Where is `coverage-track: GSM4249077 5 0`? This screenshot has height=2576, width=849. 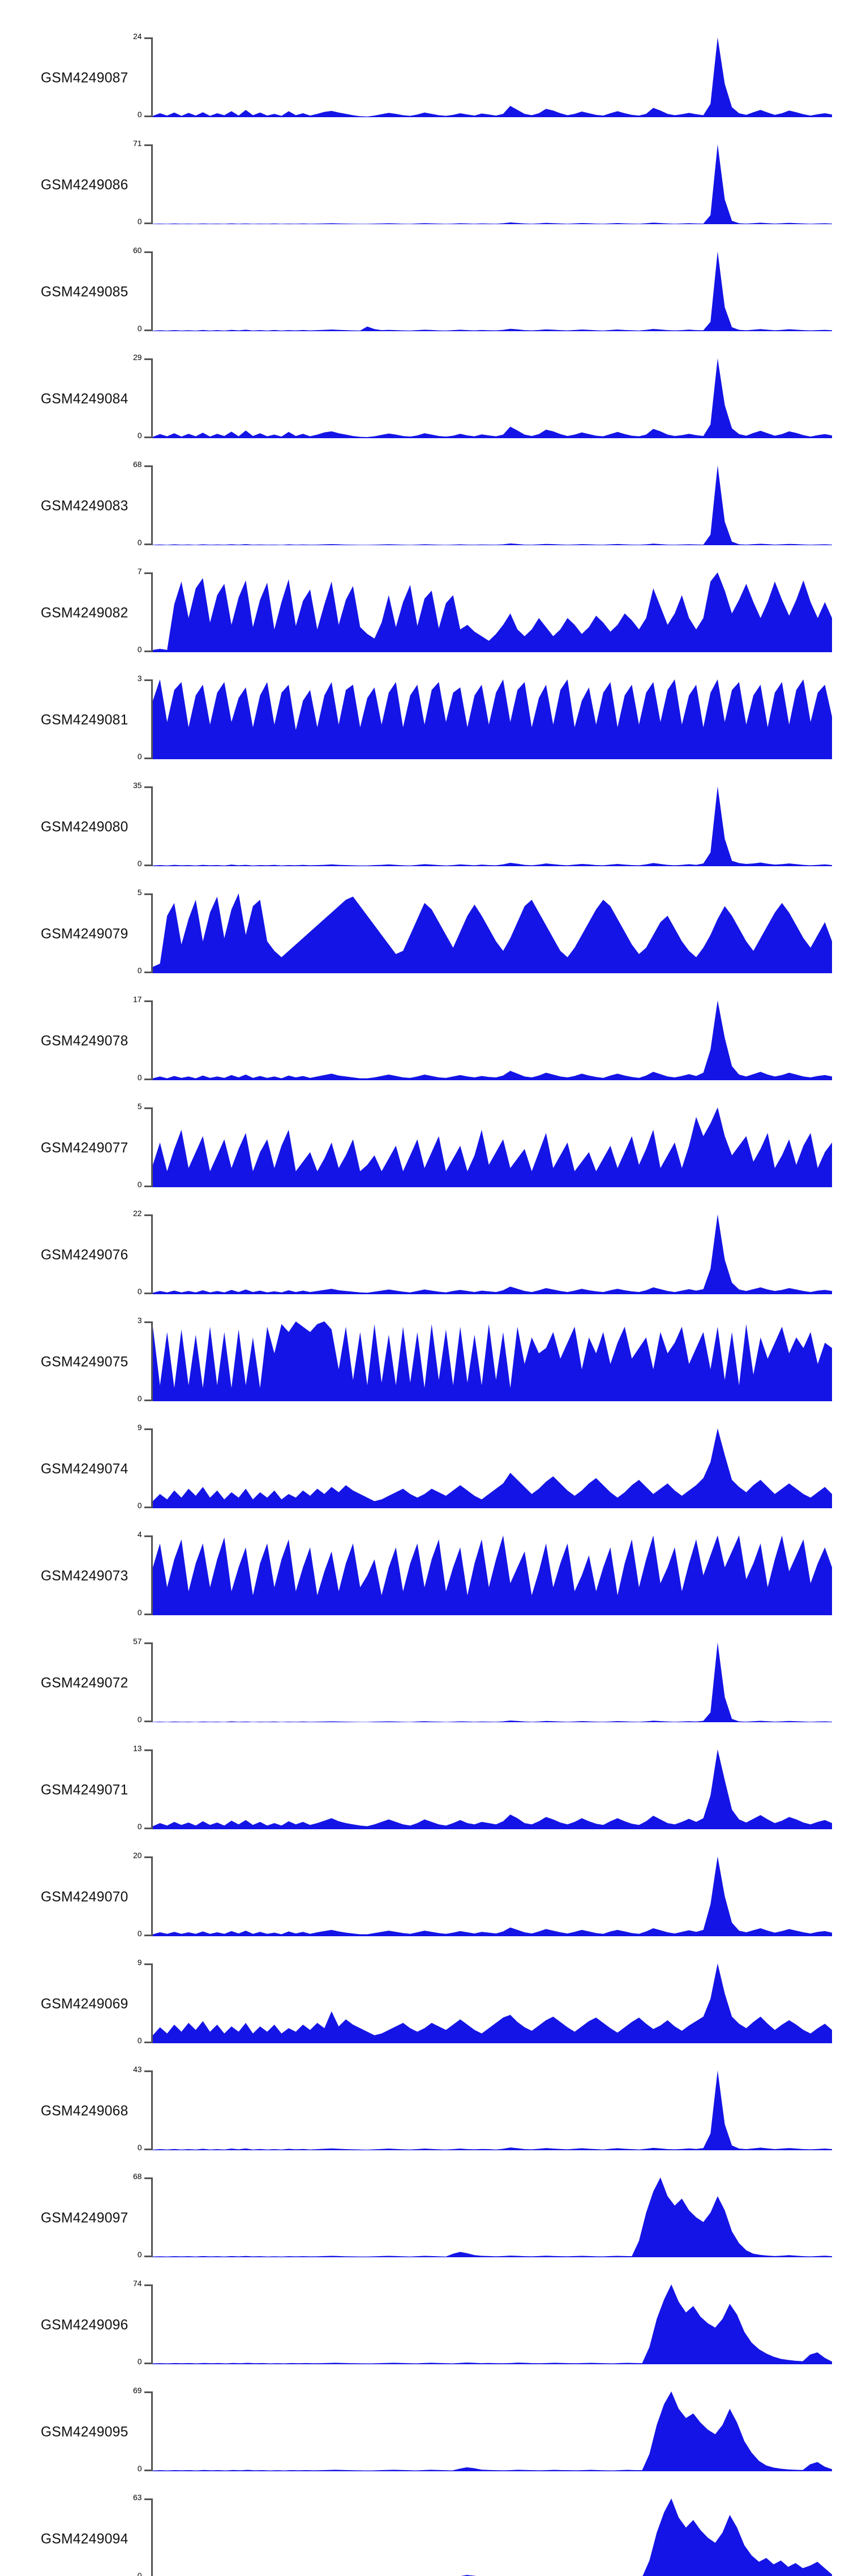
coverage-track: GSM4249077 5 0 is located at coordinates (424, 1147).